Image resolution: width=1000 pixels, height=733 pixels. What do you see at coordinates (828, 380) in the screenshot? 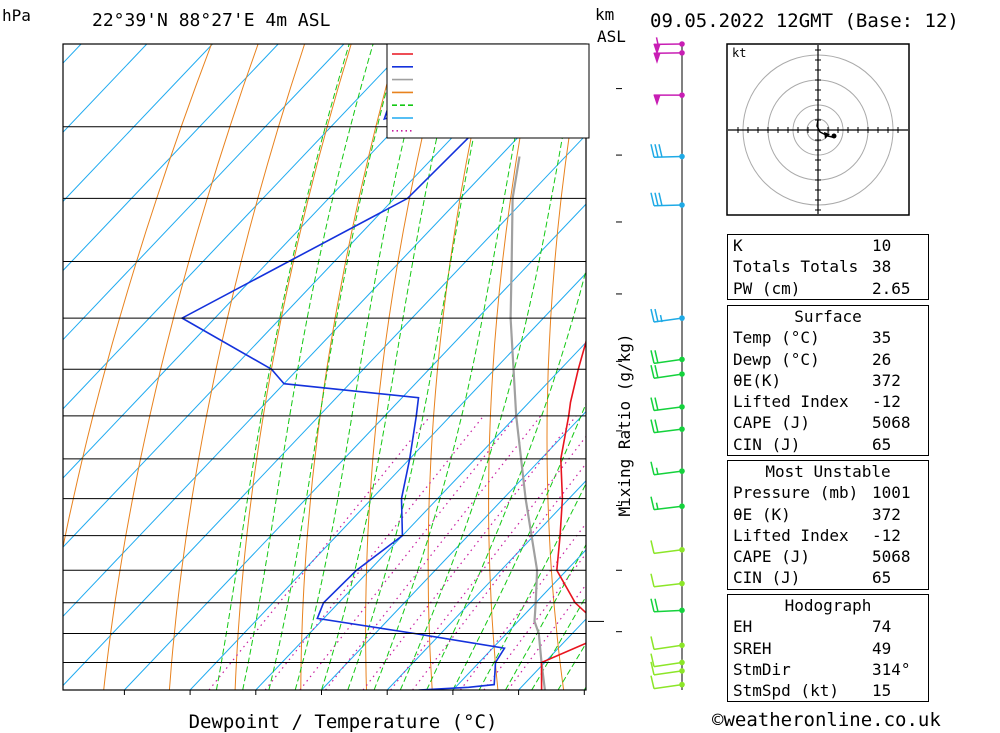
I see `index-row: θE(K) 372` at bounding box center [828, 380].